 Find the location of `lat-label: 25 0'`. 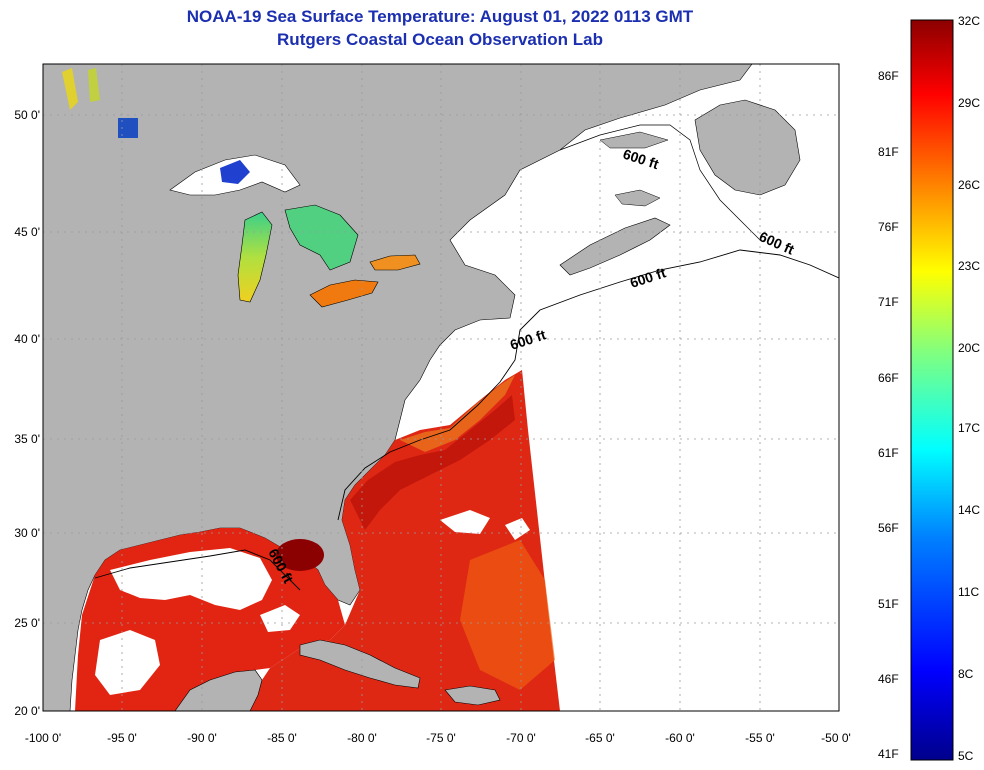

lat-label: 25 0' is located at coordinates (27, 623).